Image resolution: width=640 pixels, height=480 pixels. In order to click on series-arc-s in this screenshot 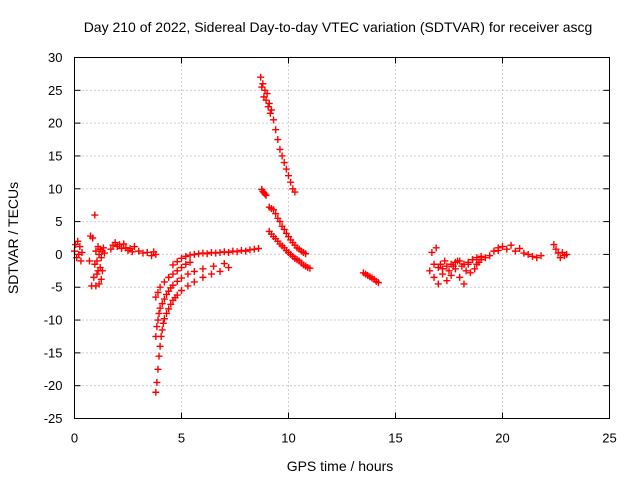, I will do `click(560, 251)`.